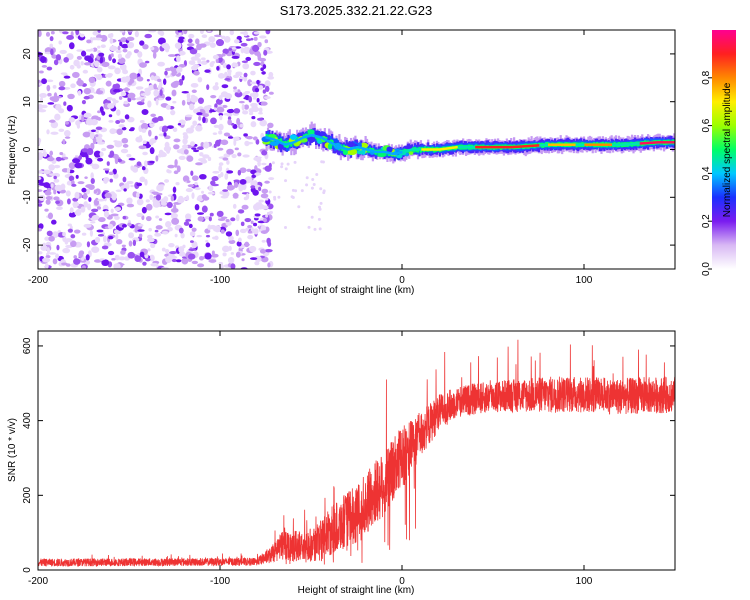 Image resolution: width=750 pixels, height=600 pixels. What do you see at coordinates (27, 102) in the screenshot?
I see `y-tick-label: 10` at bounding box center [27, 102].